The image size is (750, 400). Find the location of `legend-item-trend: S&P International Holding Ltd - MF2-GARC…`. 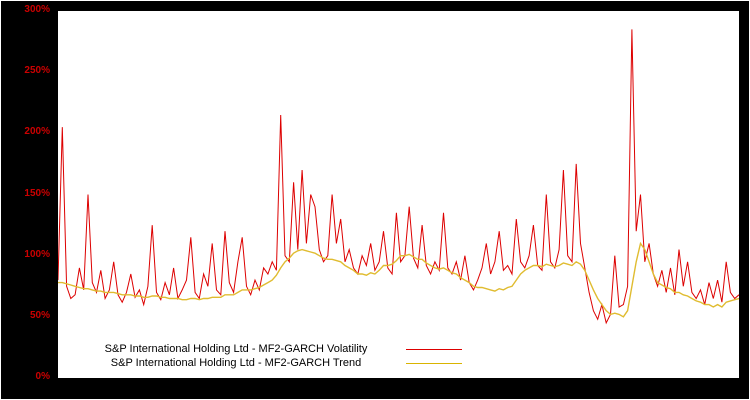

legend-item-trend: S&P International Holding Ltd - MF2-GARC… is located at coordinates (266, 363).